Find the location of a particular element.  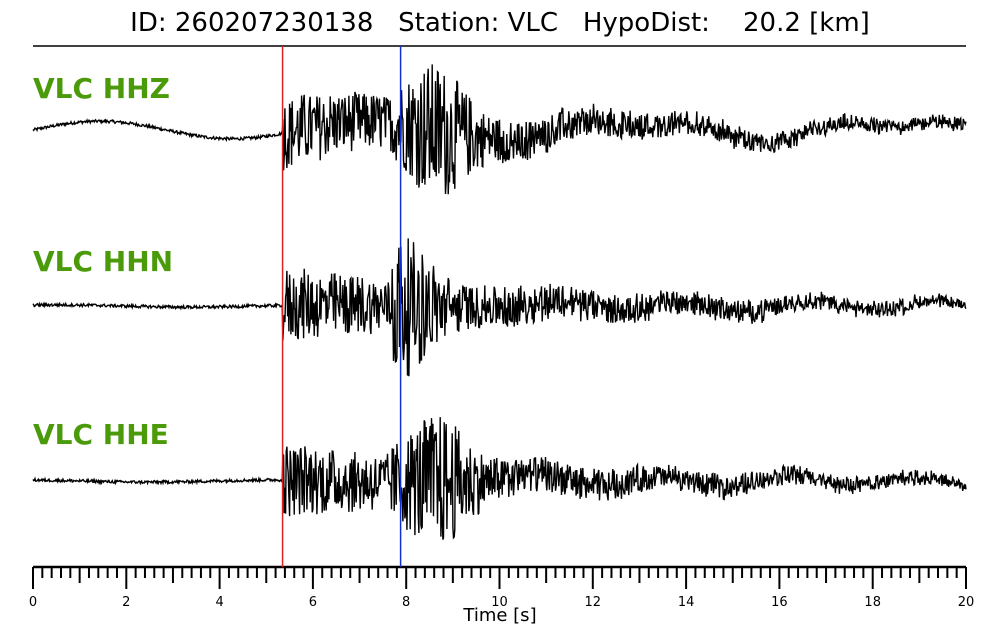

x-tick-label: 10 is located at coordinates (499, 602).